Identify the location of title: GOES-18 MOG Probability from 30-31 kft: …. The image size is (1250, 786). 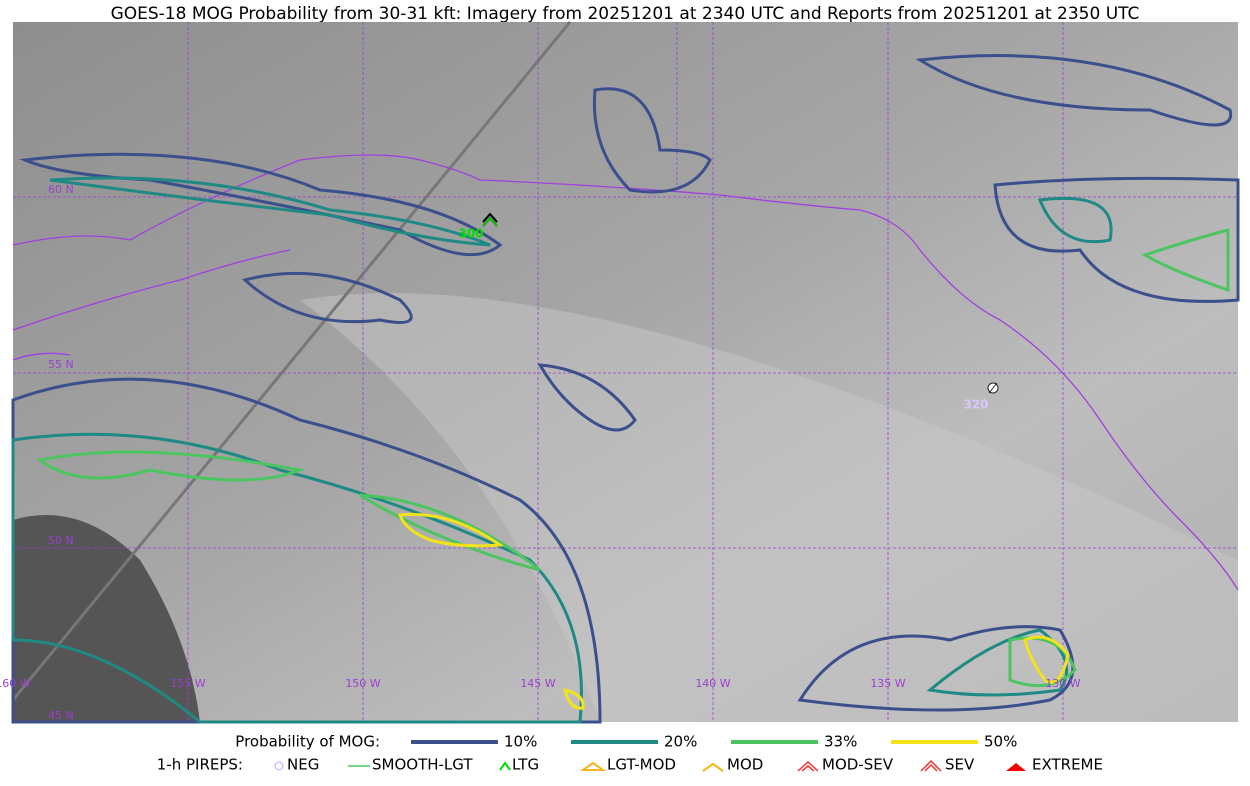
(625, 14).